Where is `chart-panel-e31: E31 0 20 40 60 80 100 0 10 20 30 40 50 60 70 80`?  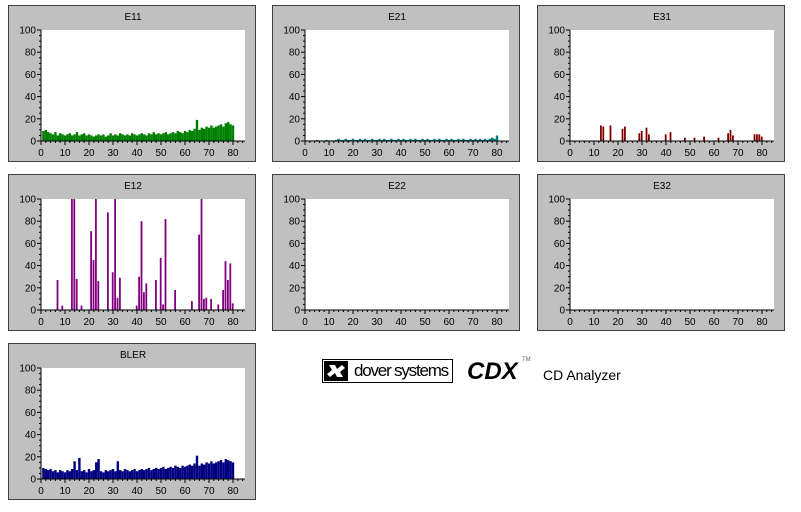 chart-panel-e31: E31 0 20 40 60 80 100 0 10 20 30 40 50 60 70 80 is located at coordinates (661, 83).